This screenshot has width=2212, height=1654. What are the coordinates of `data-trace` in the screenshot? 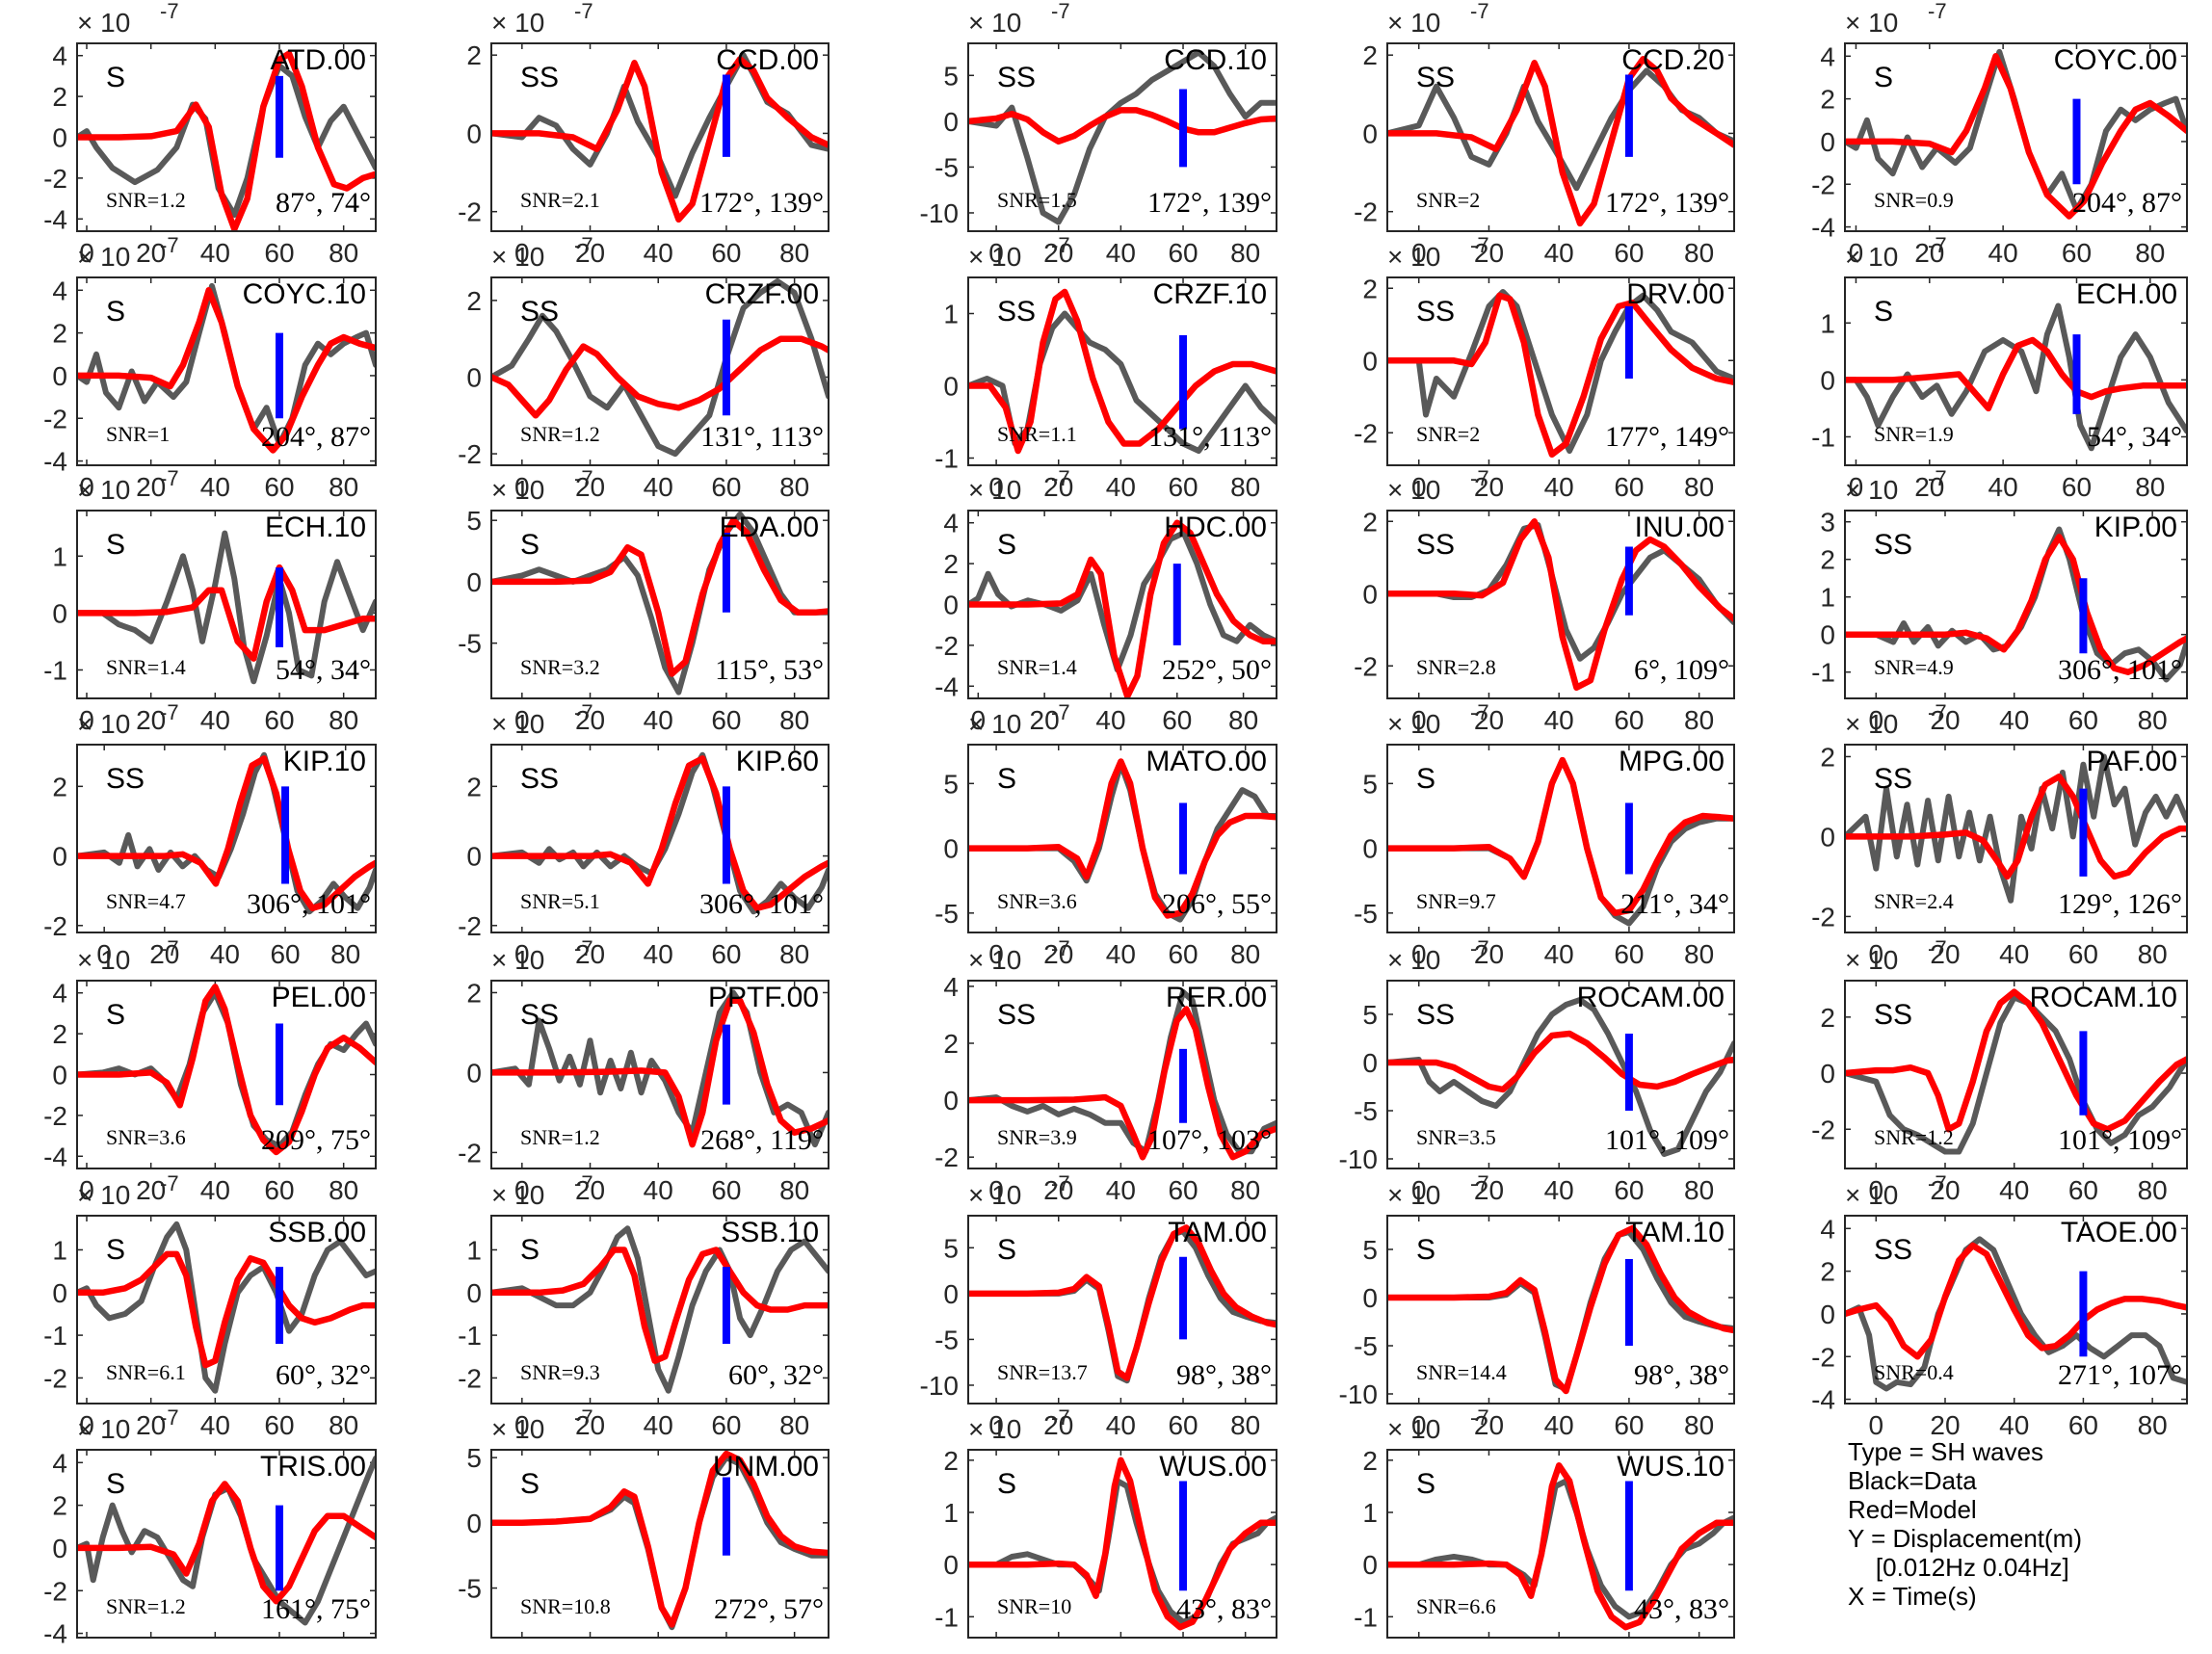 It's located at (1122, 137).